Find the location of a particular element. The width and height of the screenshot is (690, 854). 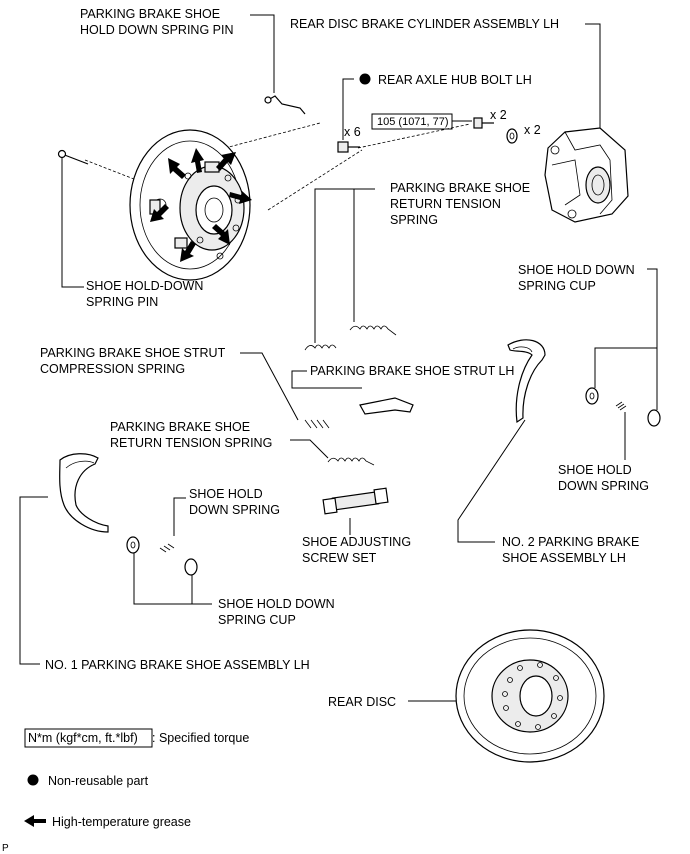

shoe-adjusting-screw-set is located at coordinates (355, 501).